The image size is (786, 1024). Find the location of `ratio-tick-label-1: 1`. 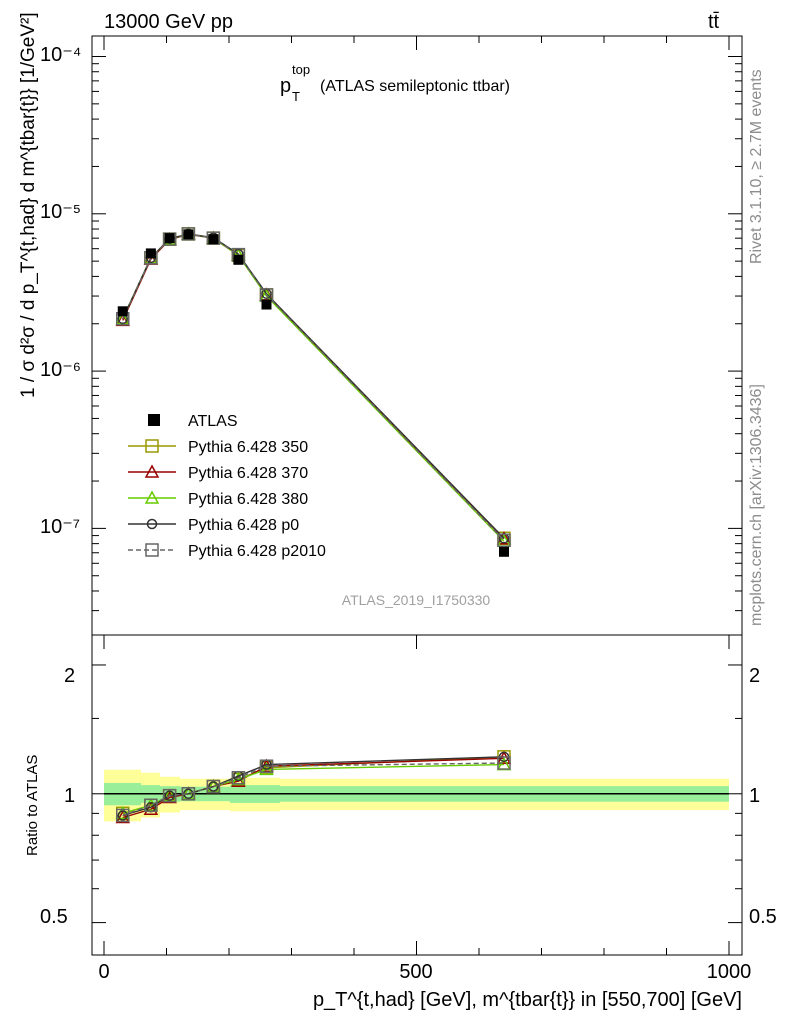

ratio-tick-label-1: 1 is located at coordinates (69, 796).